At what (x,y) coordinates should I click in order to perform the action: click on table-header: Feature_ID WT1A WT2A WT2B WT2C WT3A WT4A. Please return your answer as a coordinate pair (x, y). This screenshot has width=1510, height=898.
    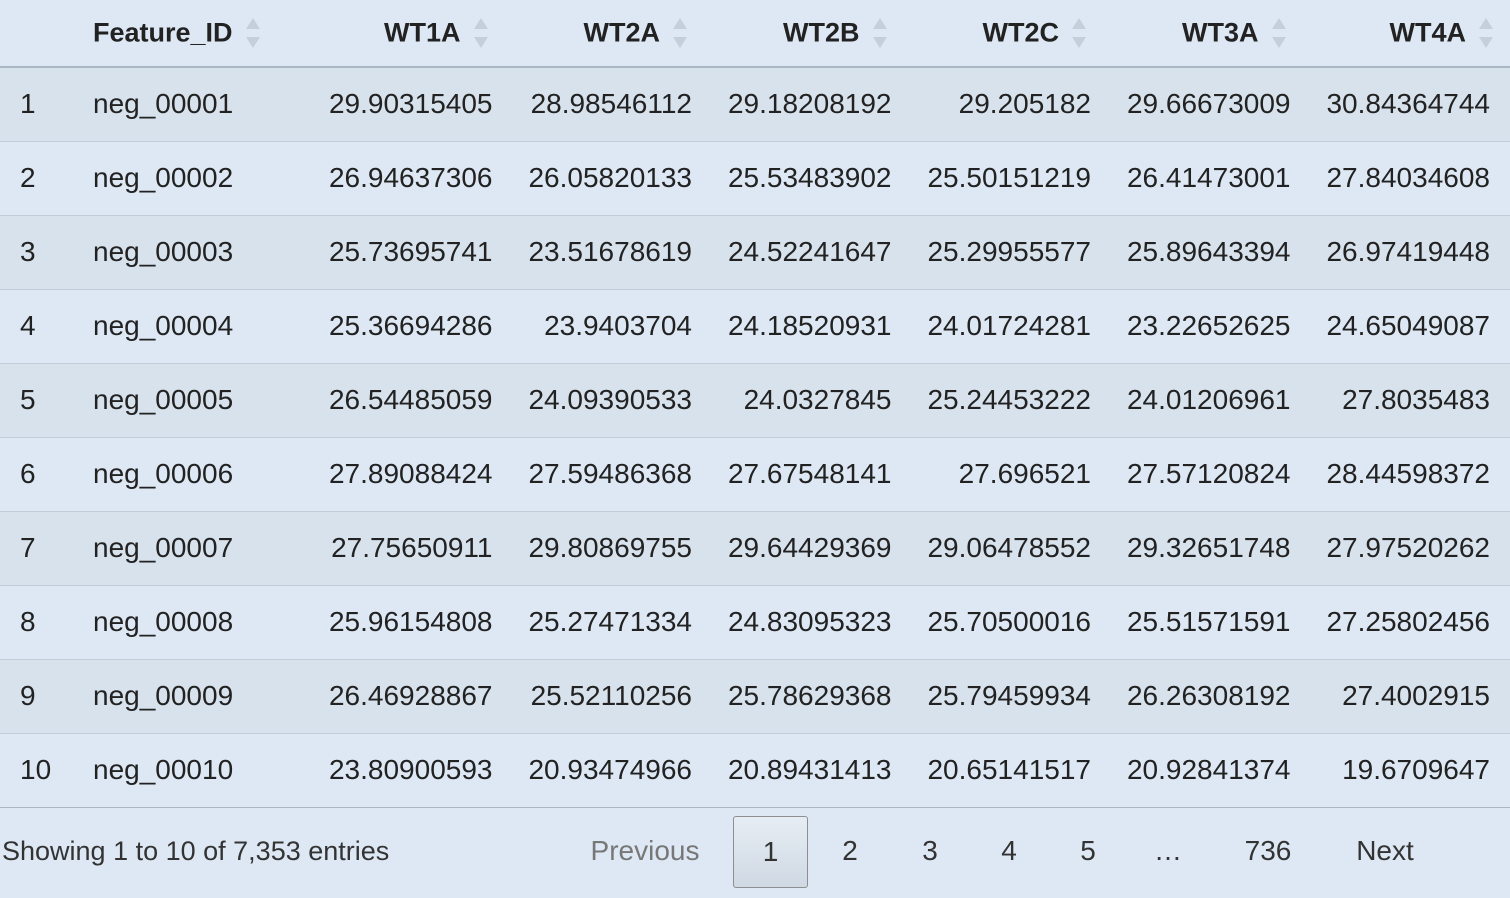
    Looking at the image, I should click on (755, 34).